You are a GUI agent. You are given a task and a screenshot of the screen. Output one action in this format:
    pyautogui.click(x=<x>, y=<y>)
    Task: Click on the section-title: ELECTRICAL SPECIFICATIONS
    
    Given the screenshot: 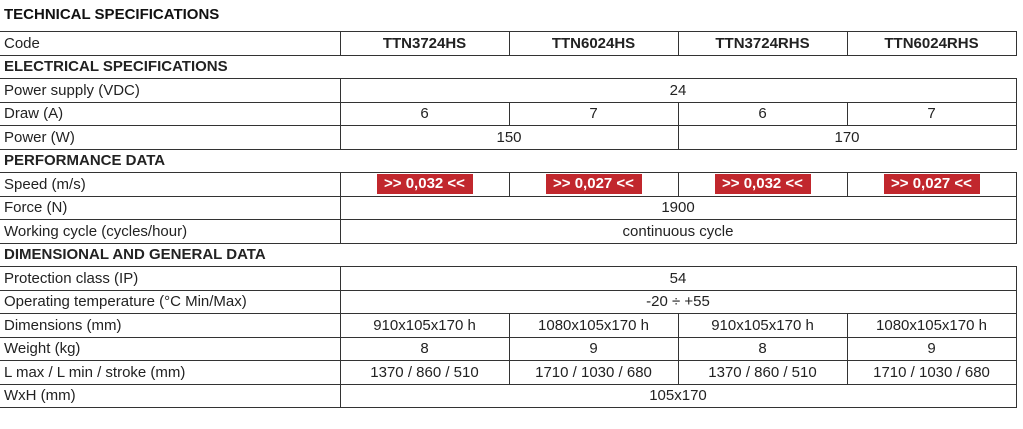 What is the action you would take?
    pyautogui.click(x=508, y=66)
    